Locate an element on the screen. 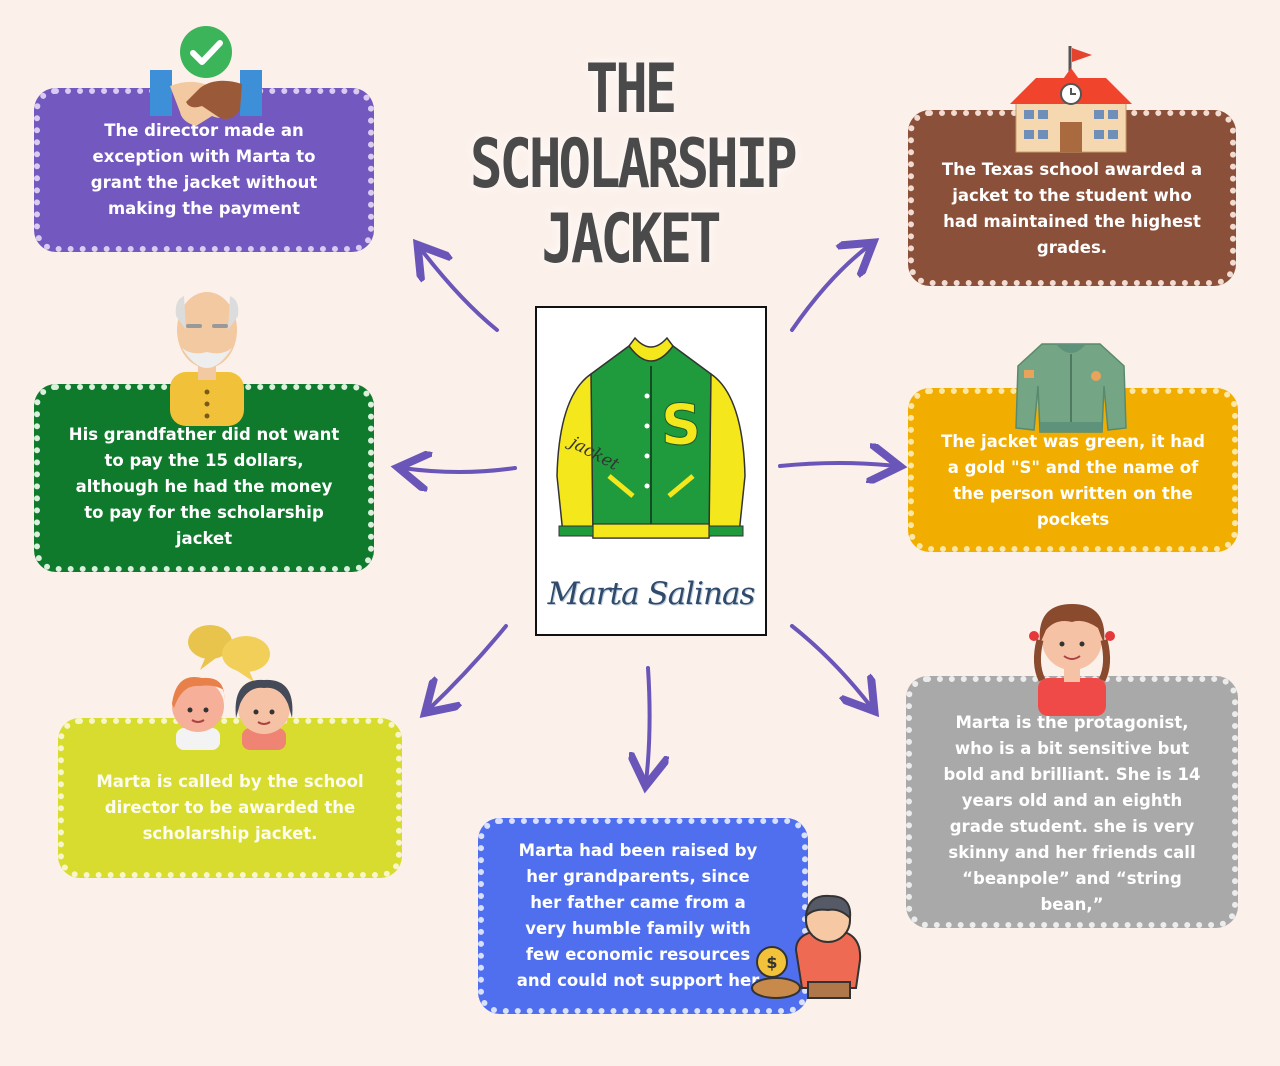 Image resolution: width=1280 pixels, height=1066 pixels. green-jacket-icon is located at coordinates (1071, 388).